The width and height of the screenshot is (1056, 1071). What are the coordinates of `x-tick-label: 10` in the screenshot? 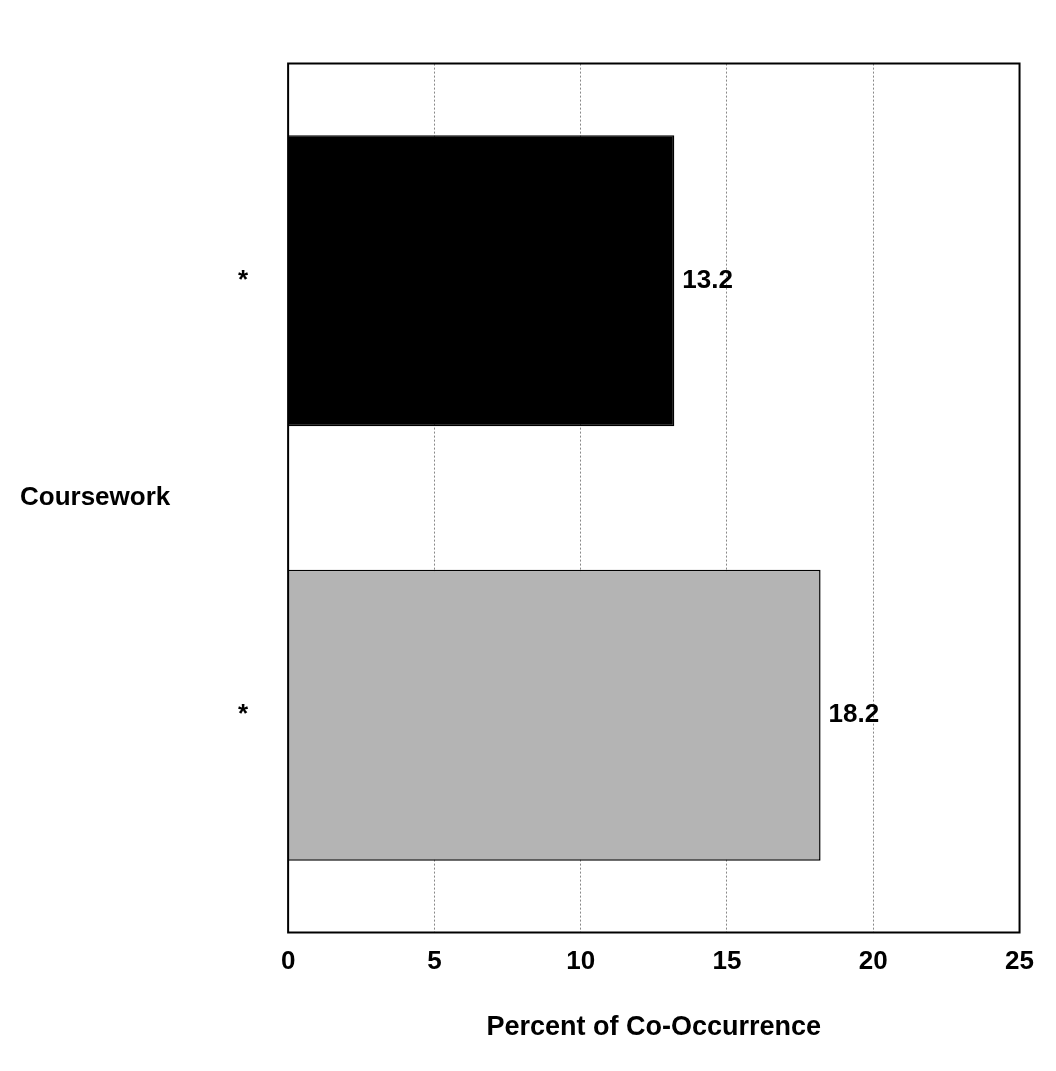 It's located at (581, 960).